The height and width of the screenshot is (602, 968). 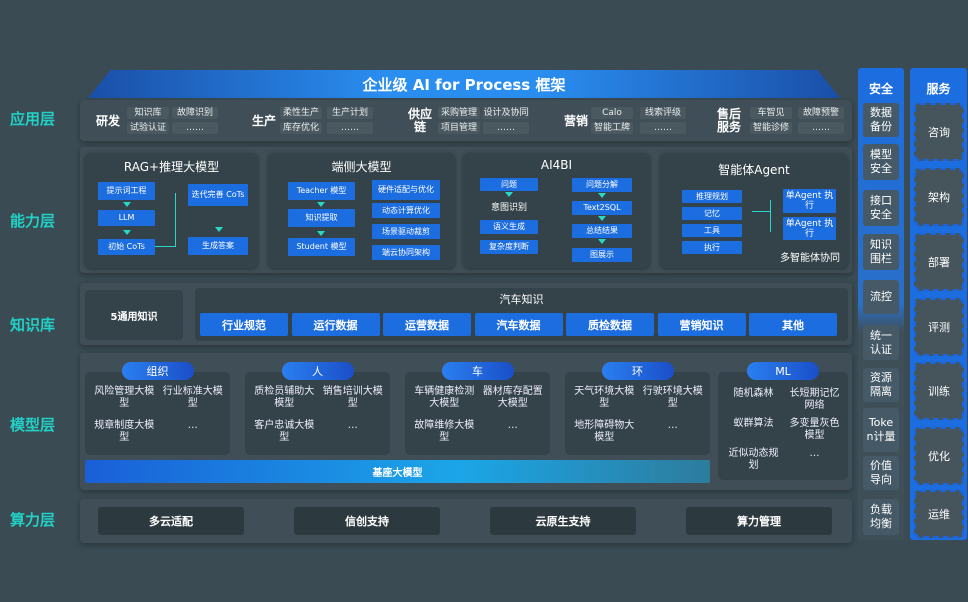 I want to click on service-item: 架构, so click(x=939, y=197).